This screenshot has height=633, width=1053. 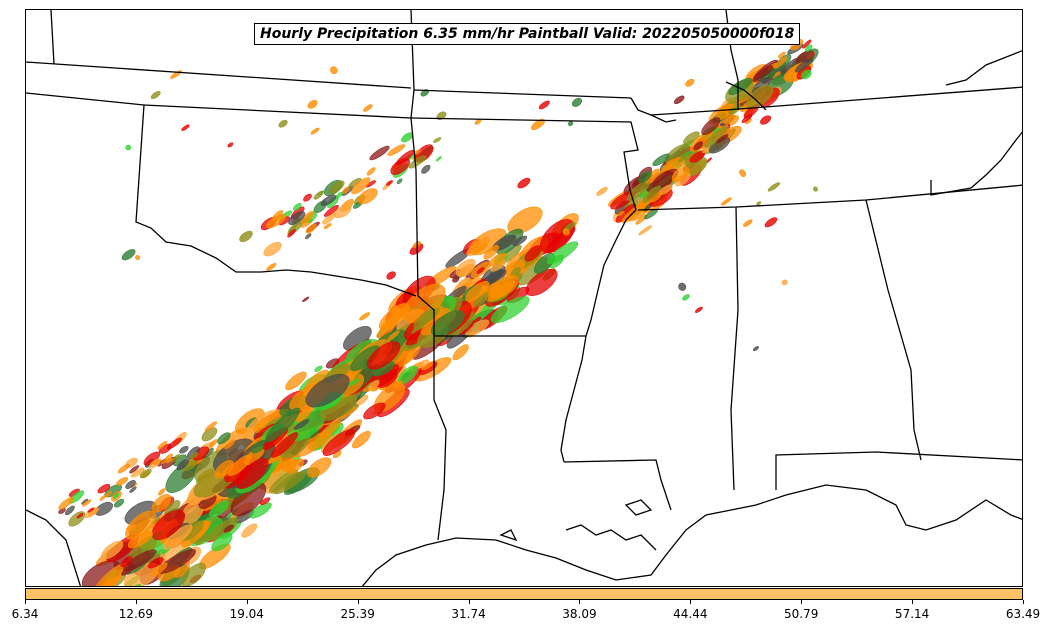 I want to click on colorbar-tick-label: 57.14, so click(x=912, y=614).